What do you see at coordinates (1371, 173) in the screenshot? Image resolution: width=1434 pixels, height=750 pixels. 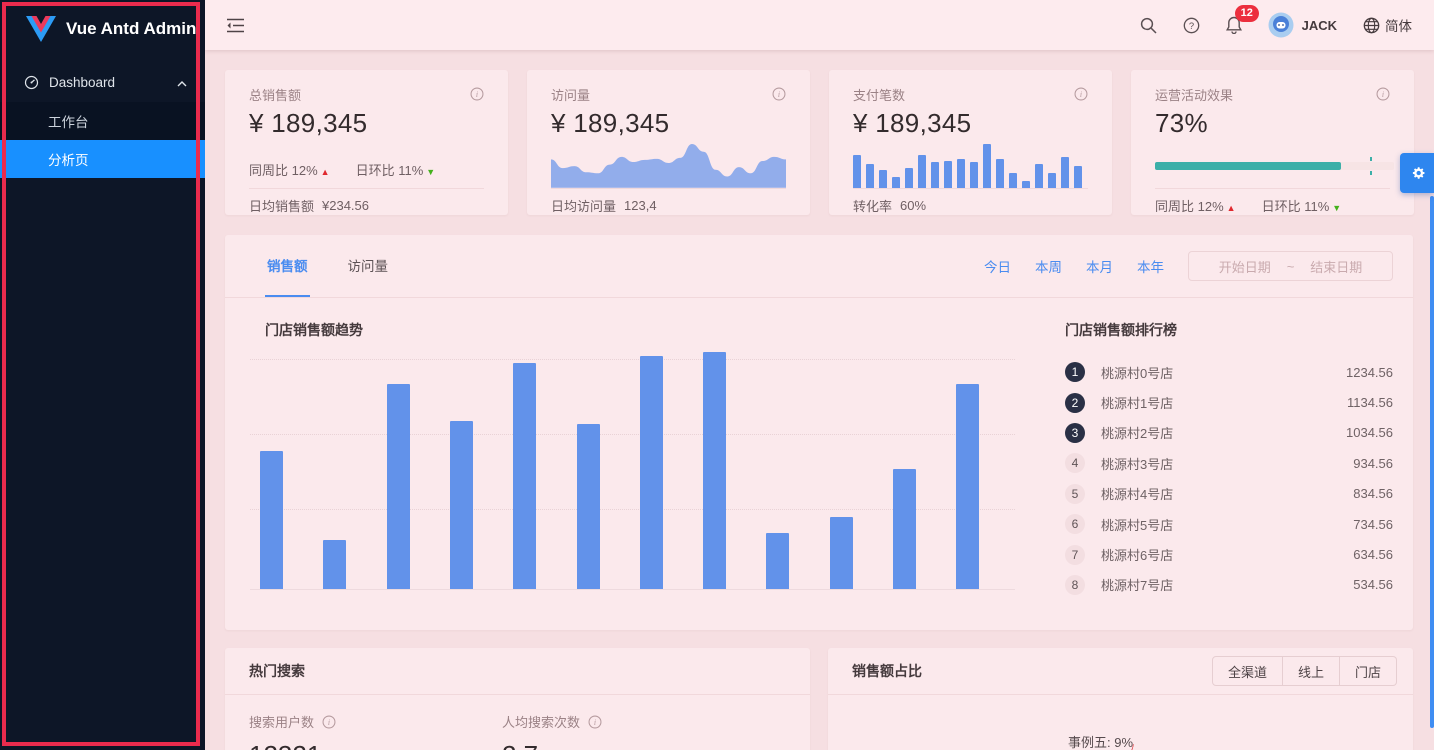 I see `progress-target-marker` at bounding box center [1371, 173].